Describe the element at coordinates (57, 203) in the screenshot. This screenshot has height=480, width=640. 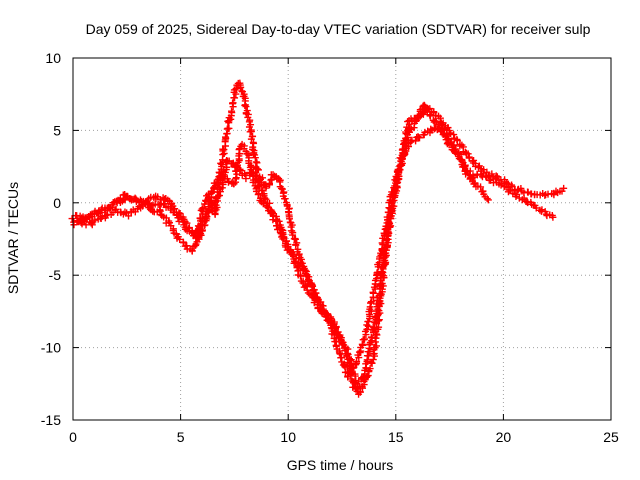
I see `y-tick-label: 0` at that location.